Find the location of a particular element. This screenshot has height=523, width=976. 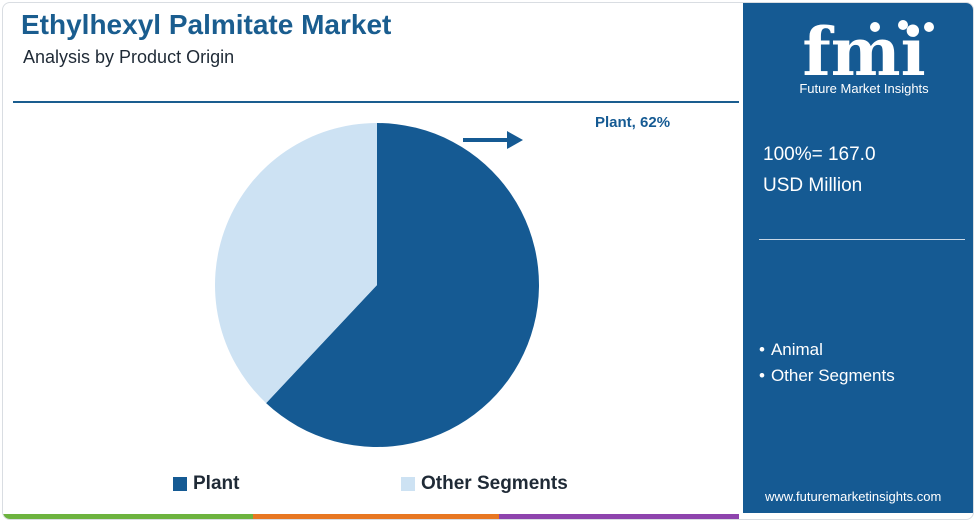

sidebar-divider is located at coordinates (862, 239).